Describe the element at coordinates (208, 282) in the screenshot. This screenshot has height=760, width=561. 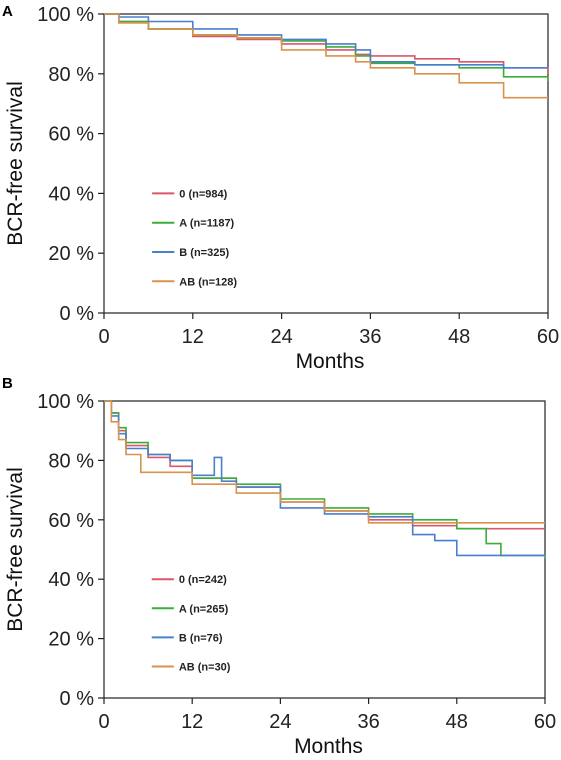
I see `legend-label: AB (n=128)` at that location.